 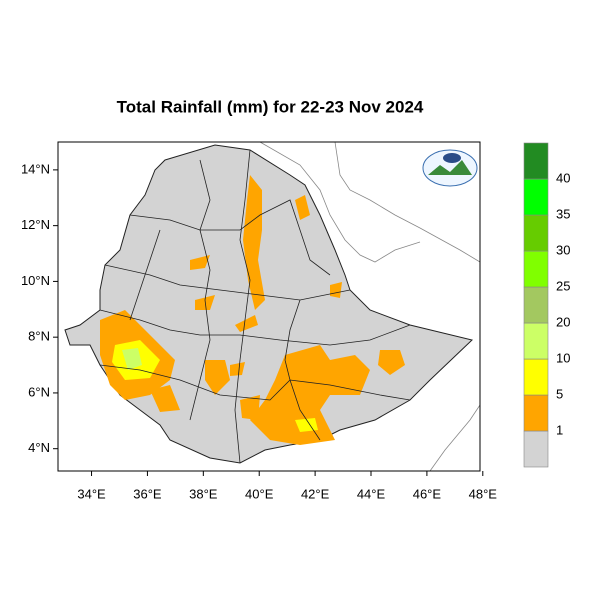 What do you see at coordinates (35, 280) in the screenshot?
I see `y-tick-label: 10°N` at bounding box center [35, 280].